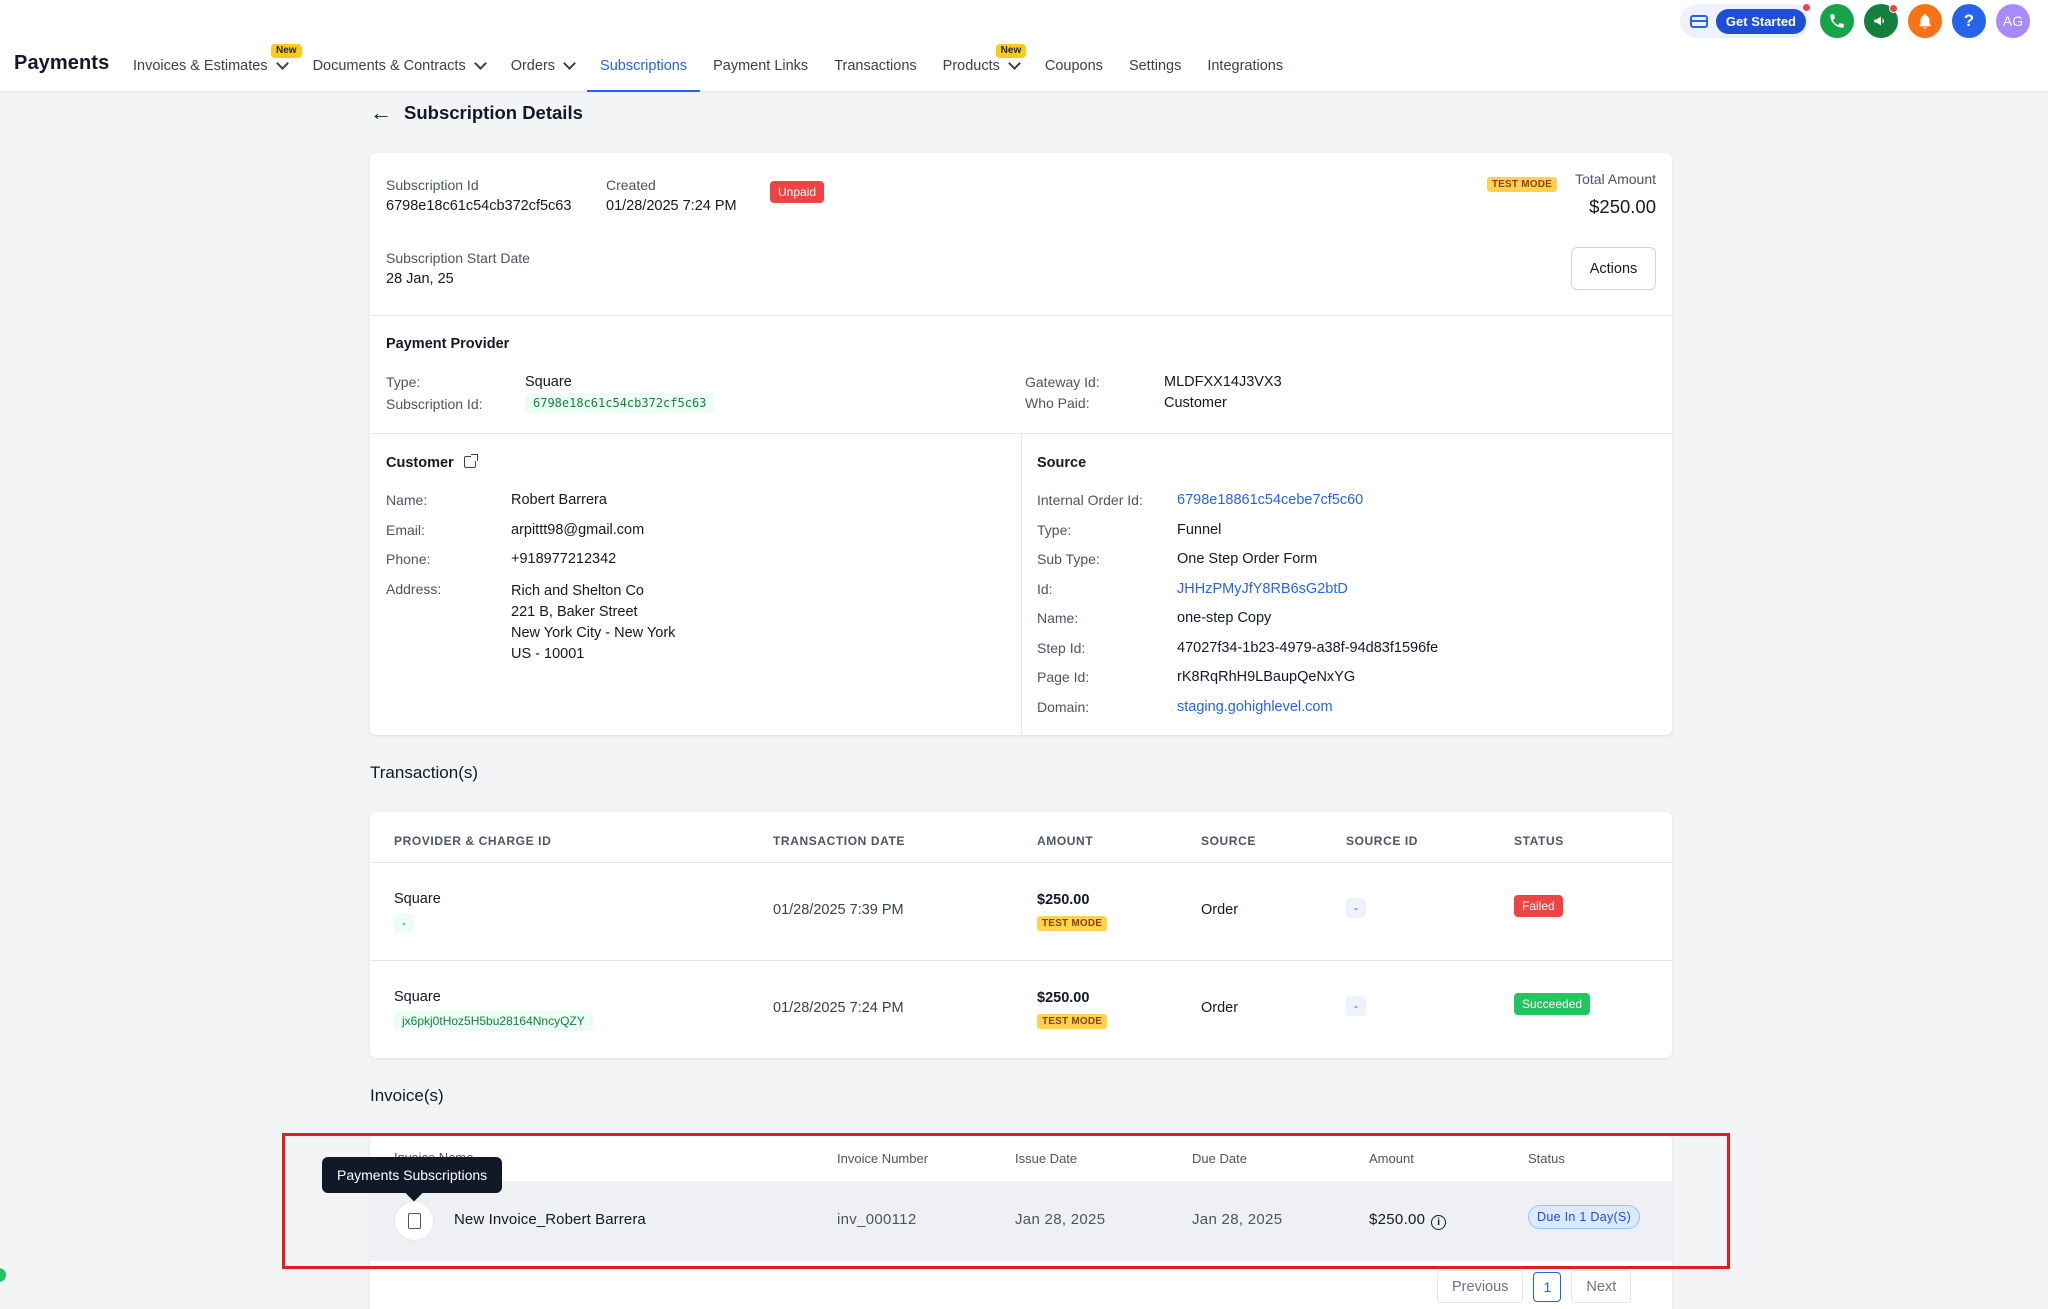 The height and width of the screenshot is (1309, 2048). What do you see at coordinates (1090, 500) in the screenshot?
I see `source-internal-order-label: Internal Order Id:` at bounding box center [1090, 500].